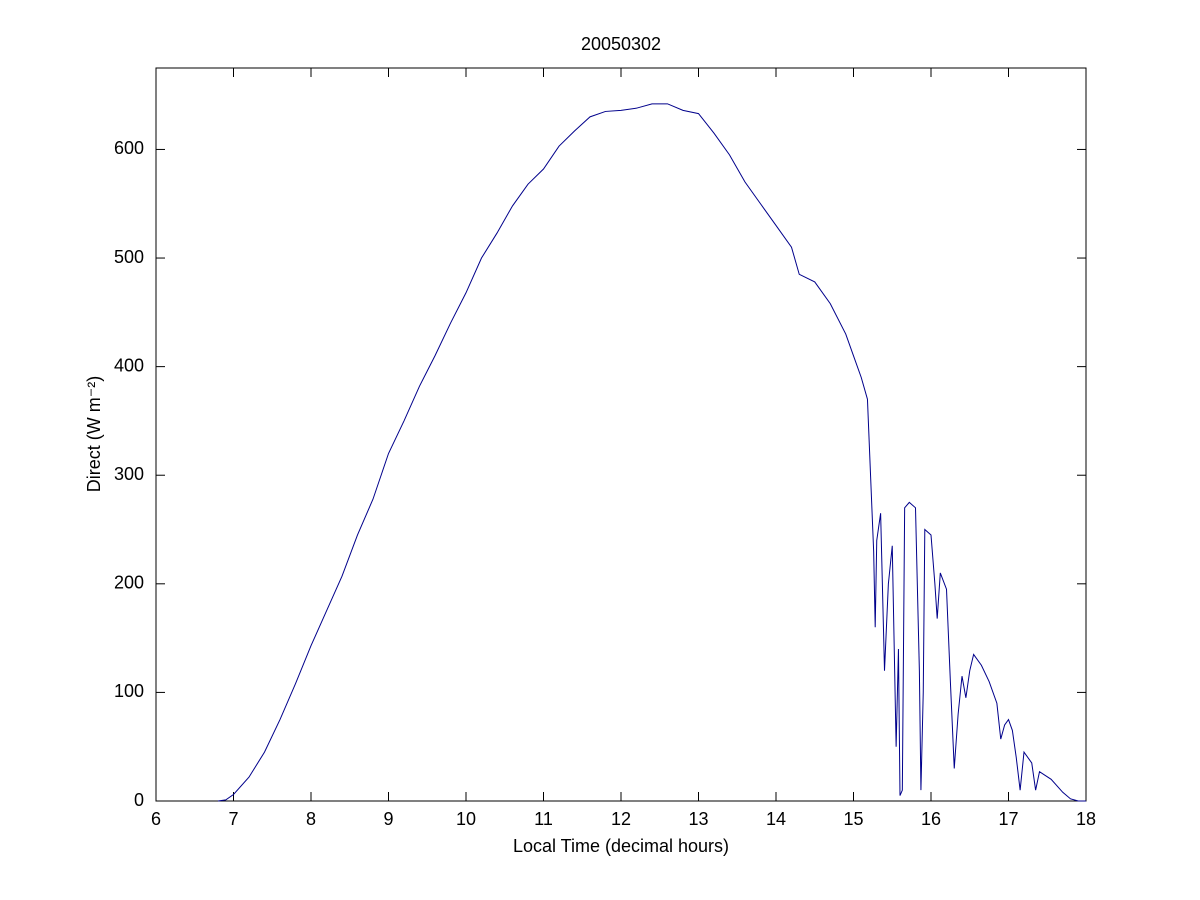 The height and width of the screenshot is (900, 1200). What do you see at coordinates (233, 819) in the screenshot?
I see `x-tick-label: 7` at bounding box center [233, 819].